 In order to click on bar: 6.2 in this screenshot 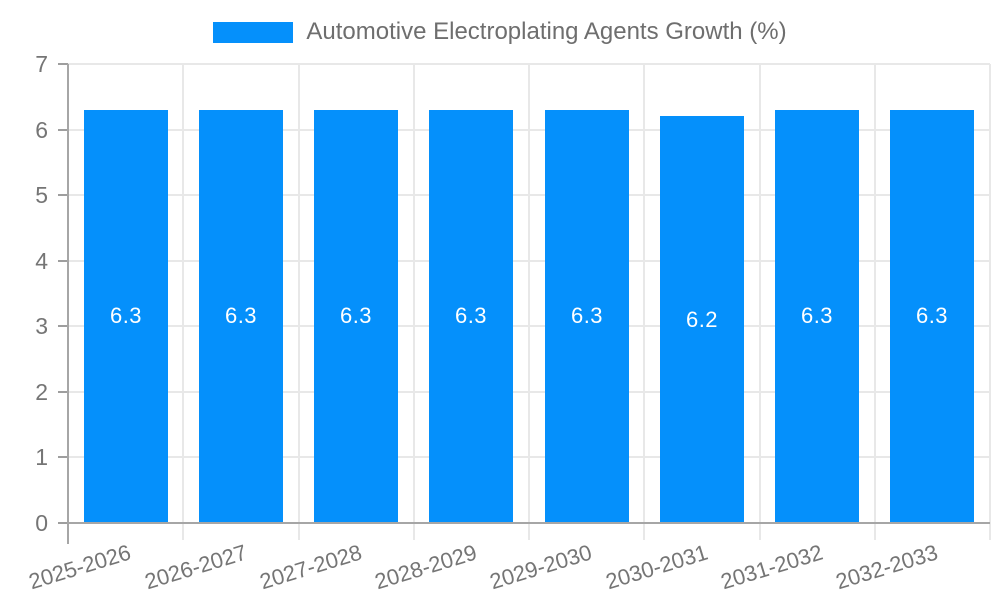, I will do `click(702, 319)`.